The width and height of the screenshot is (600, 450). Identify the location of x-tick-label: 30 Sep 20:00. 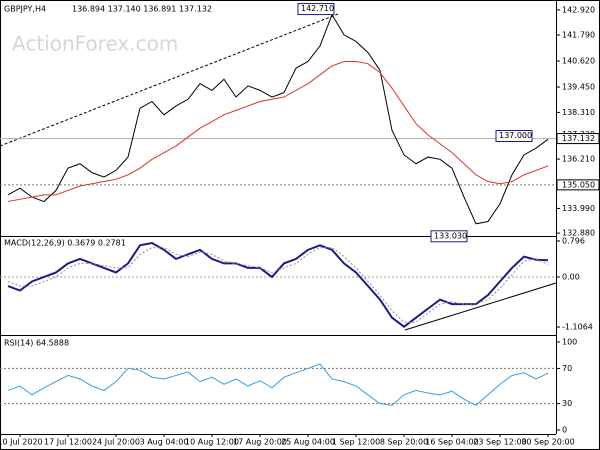
(547, 442).